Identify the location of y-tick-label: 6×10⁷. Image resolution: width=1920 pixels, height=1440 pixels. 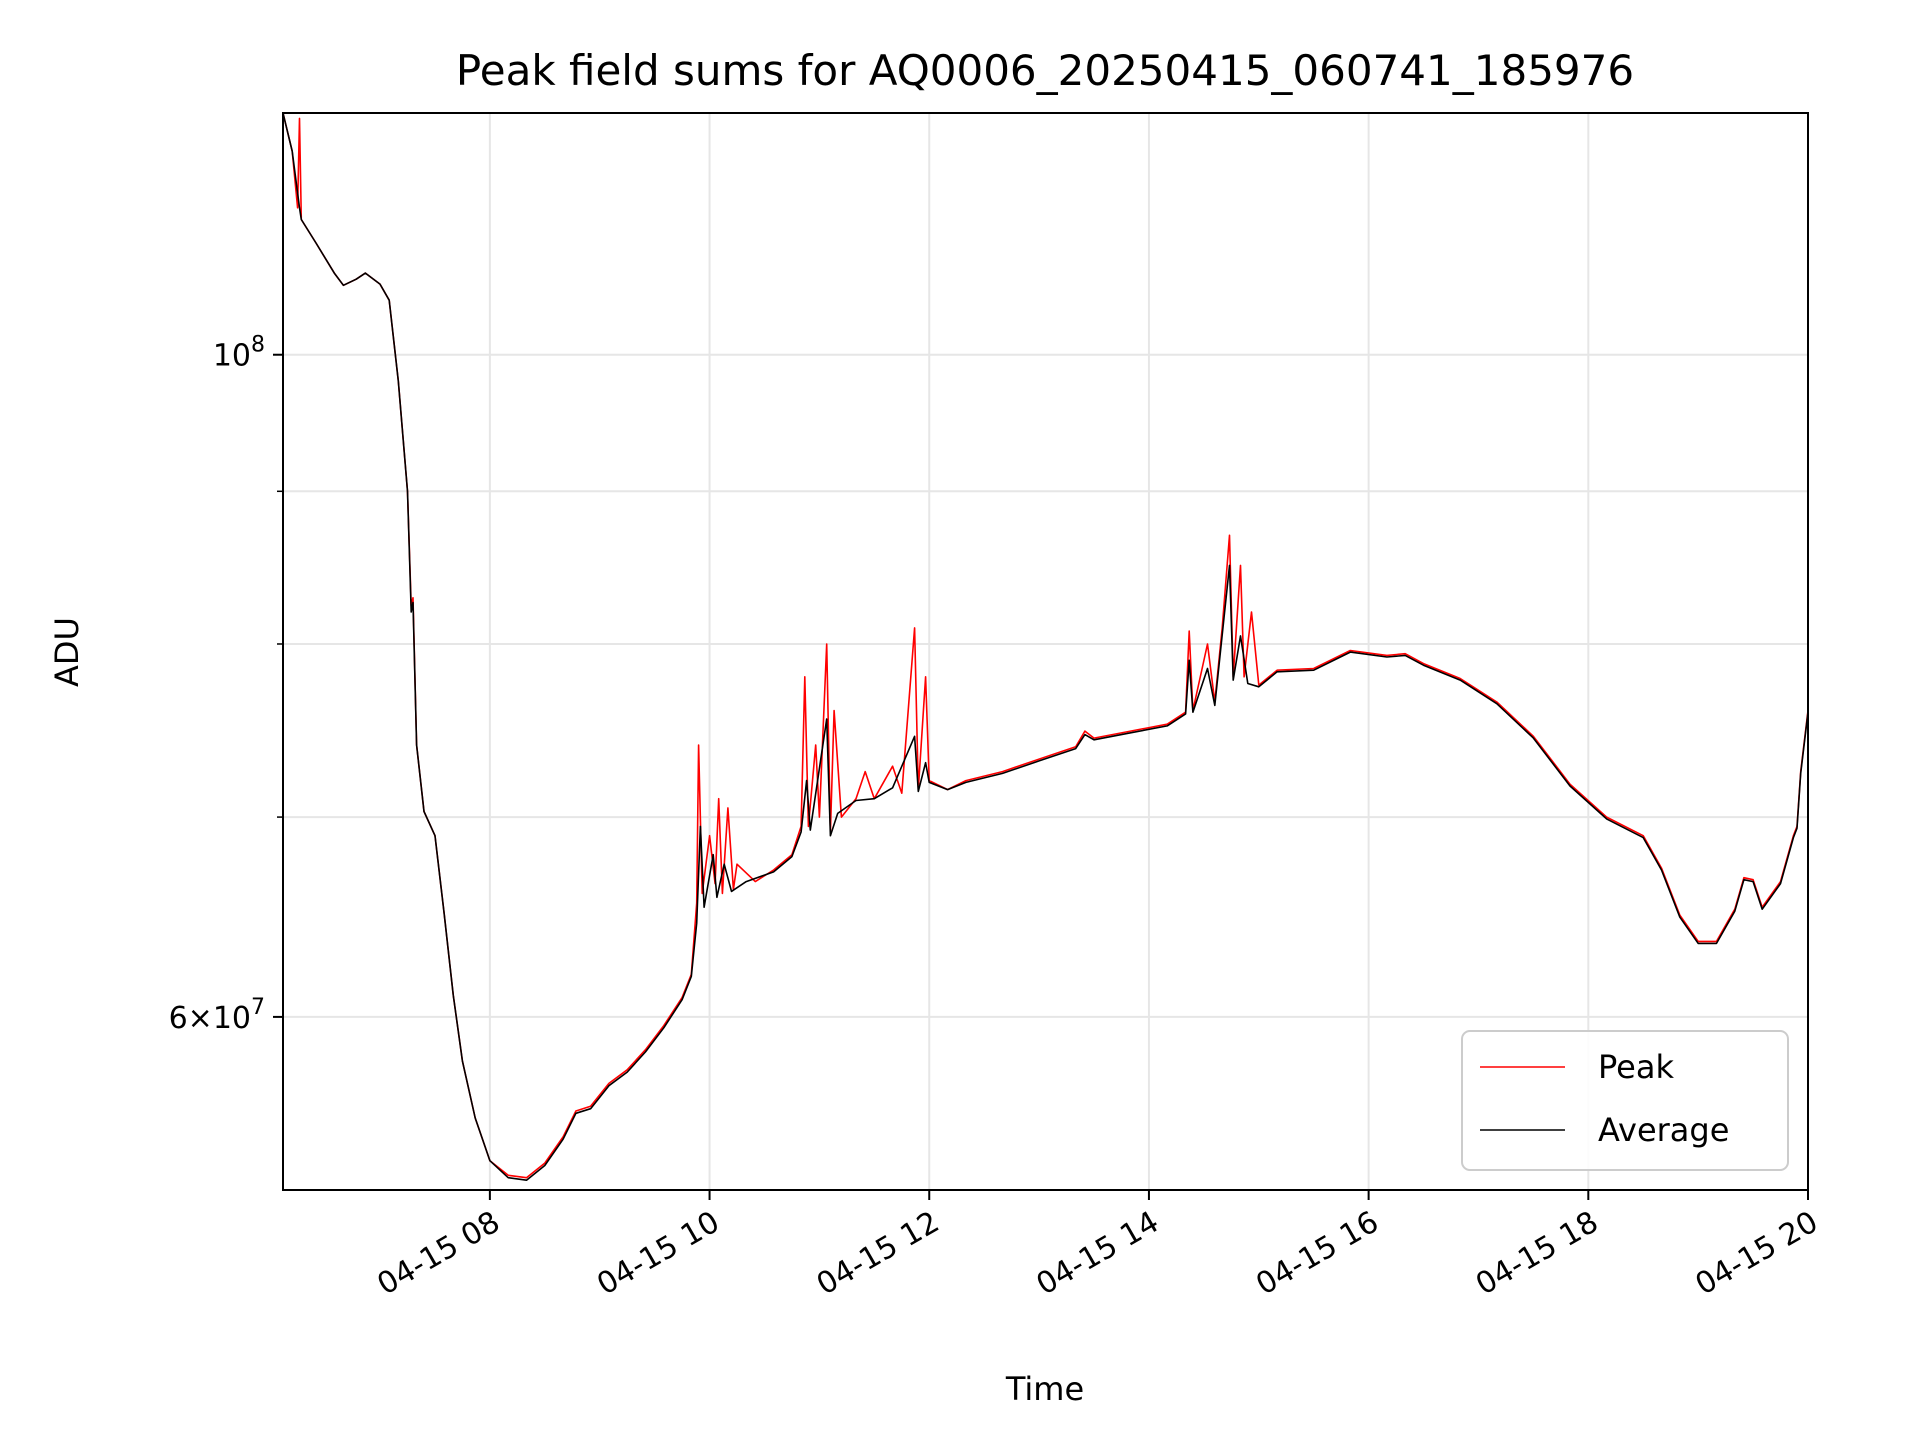
(217, 1015).